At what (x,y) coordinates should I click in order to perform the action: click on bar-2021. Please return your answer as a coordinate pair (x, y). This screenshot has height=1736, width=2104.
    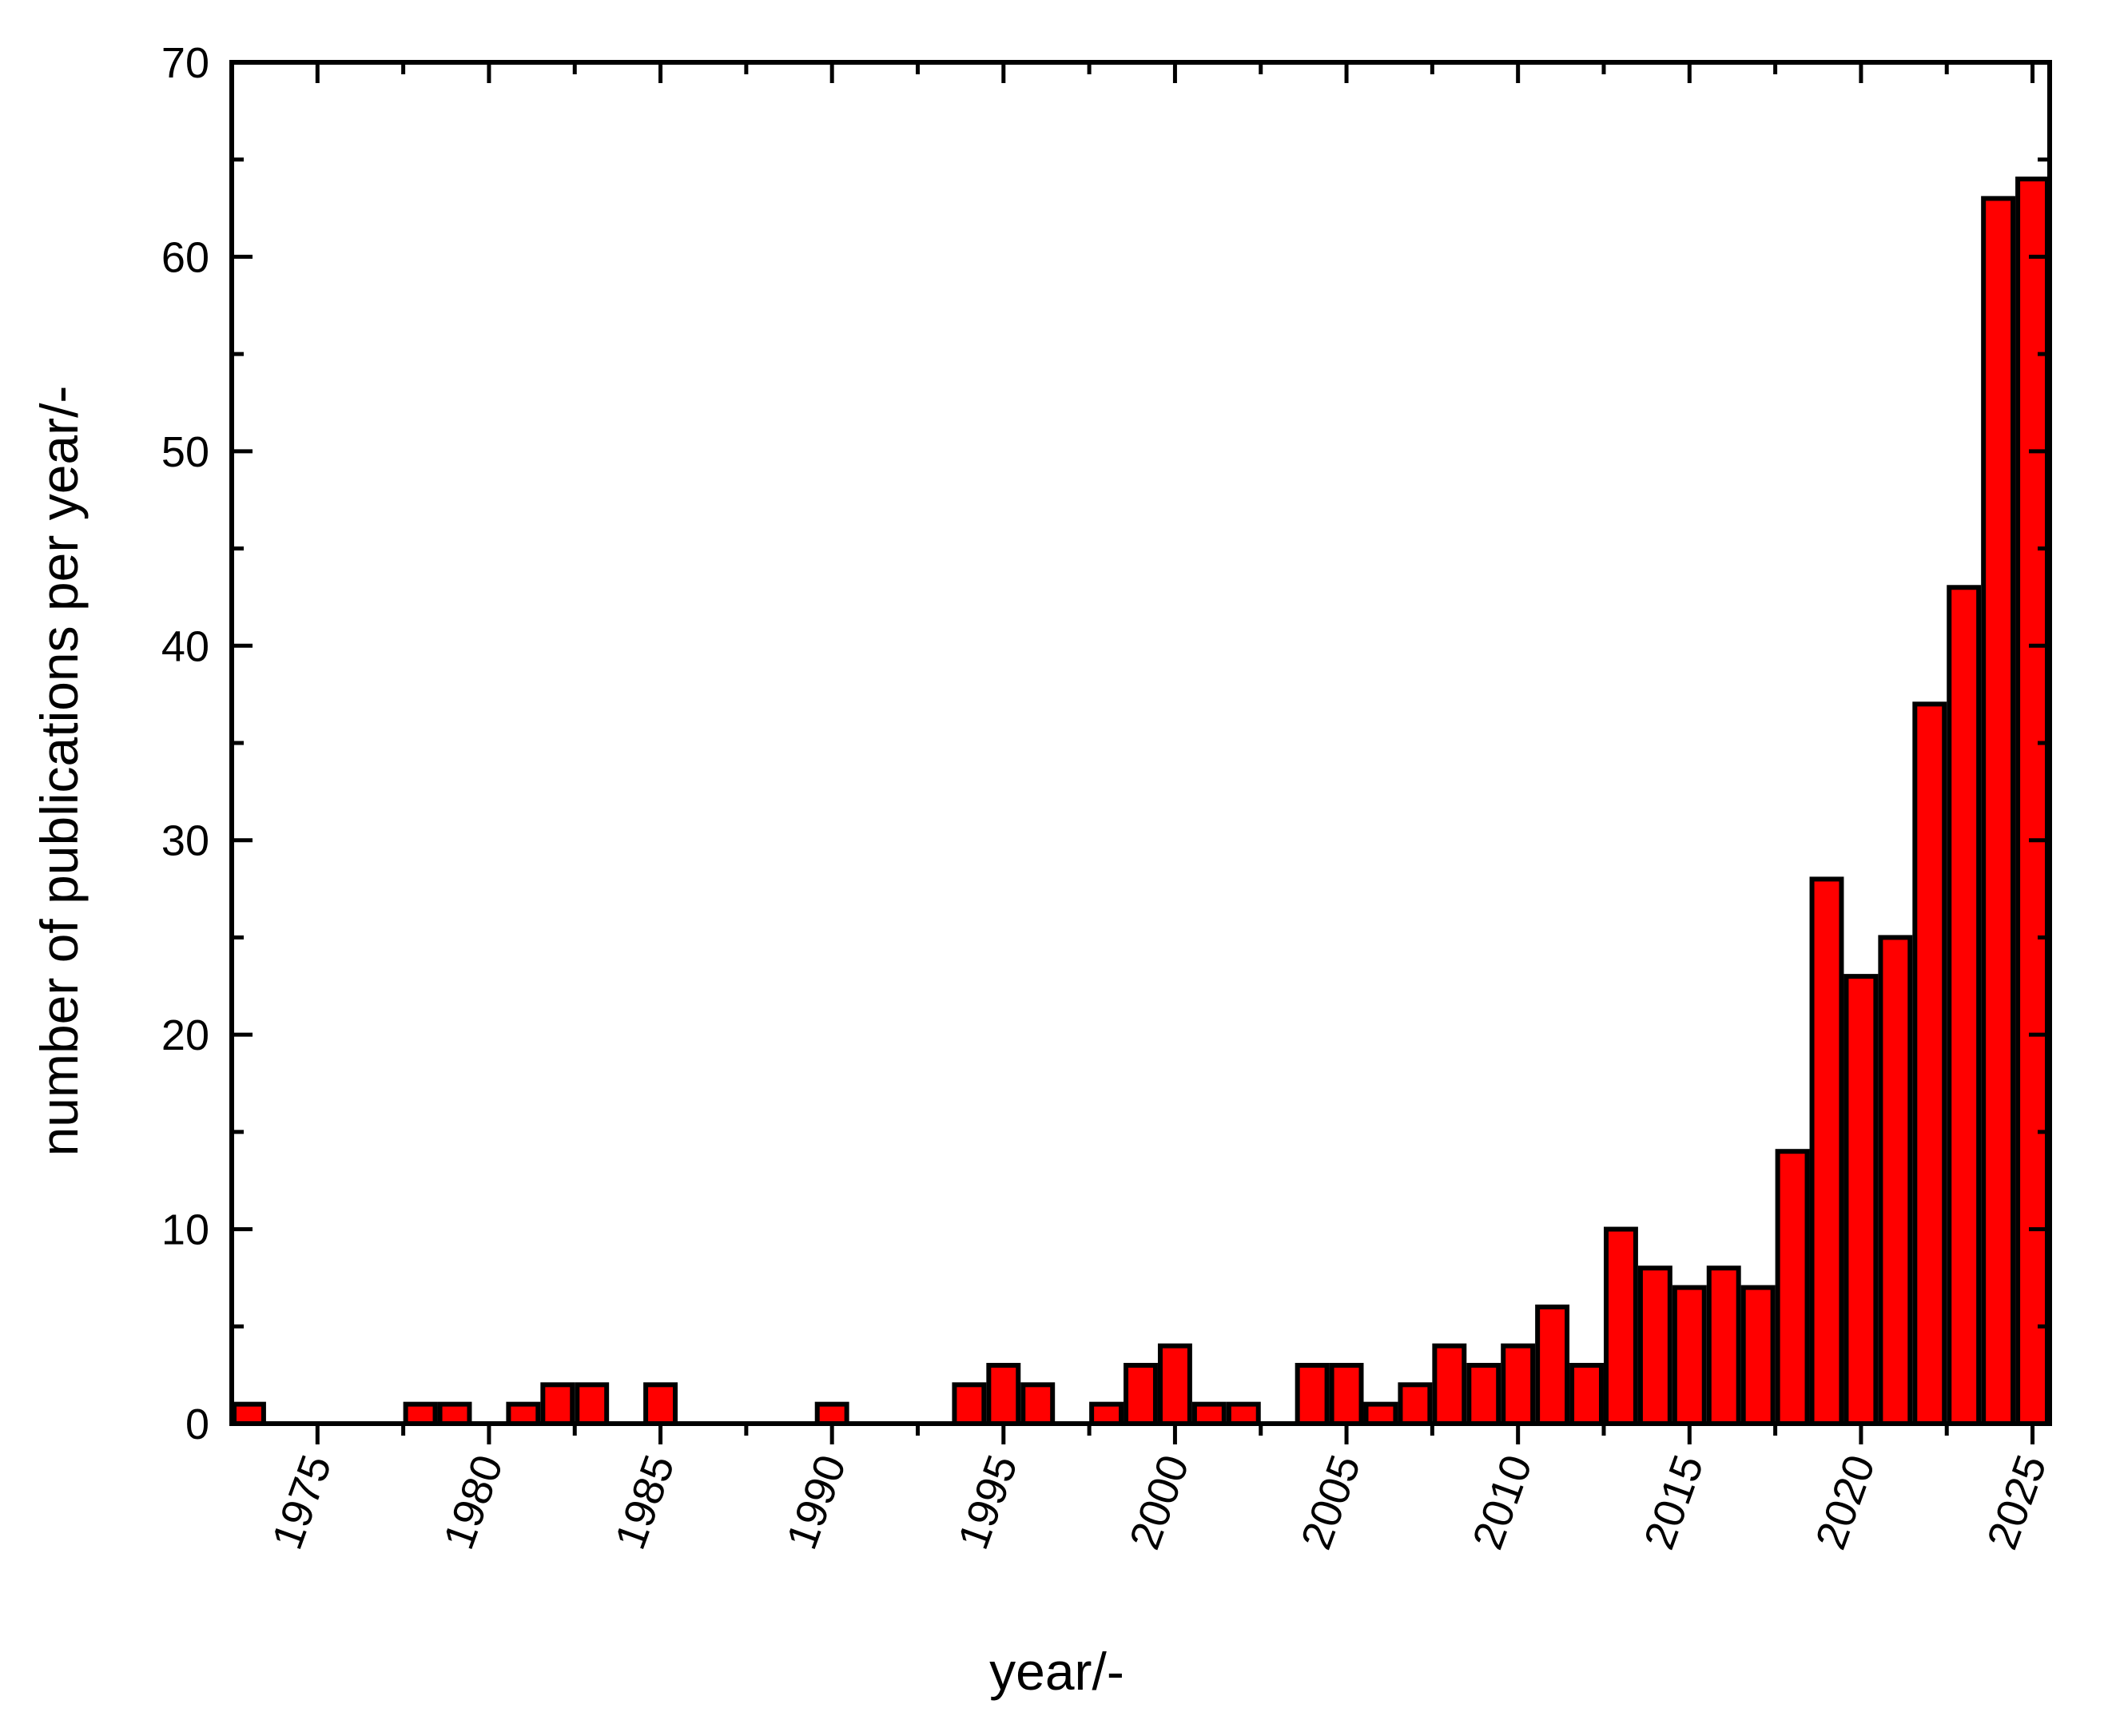
    Looking at the image, I should click on (1895, 1181).